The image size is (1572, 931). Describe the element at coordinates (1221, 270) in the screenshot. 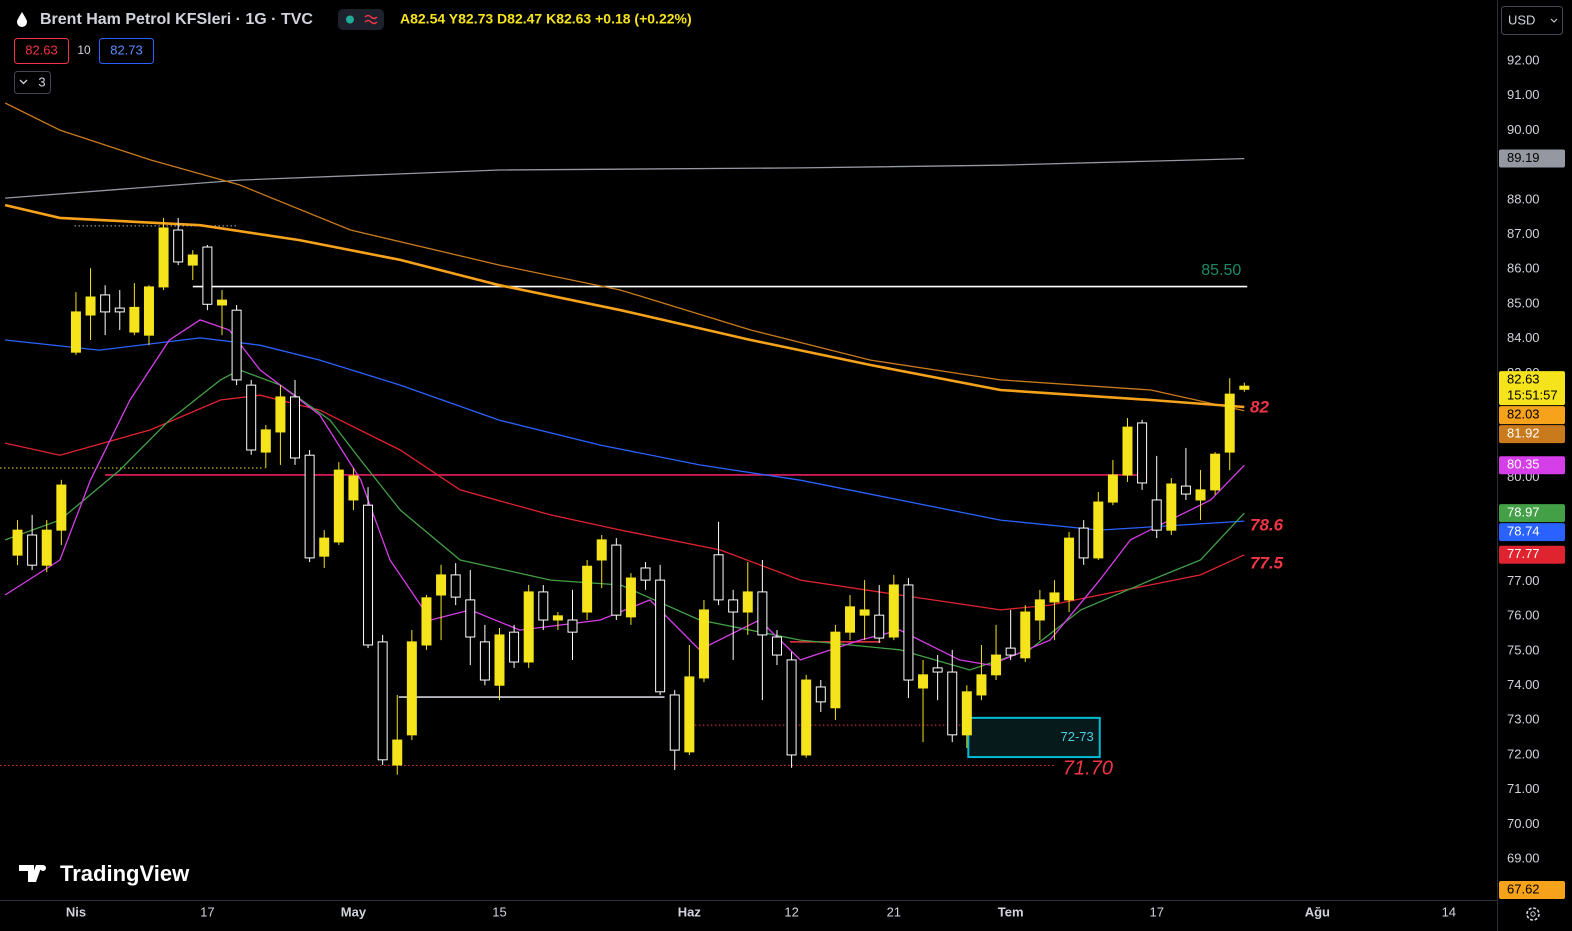

I see `level-label: 85.50` at that location.